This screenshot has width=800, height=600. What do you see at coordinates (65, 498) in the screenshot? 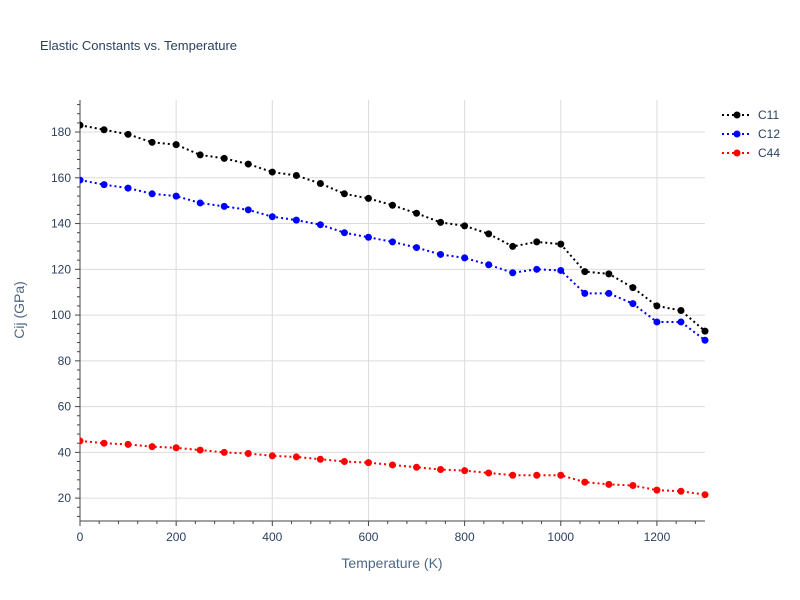
I see `y-tick-label: 20` at bounding box center [65, 498].